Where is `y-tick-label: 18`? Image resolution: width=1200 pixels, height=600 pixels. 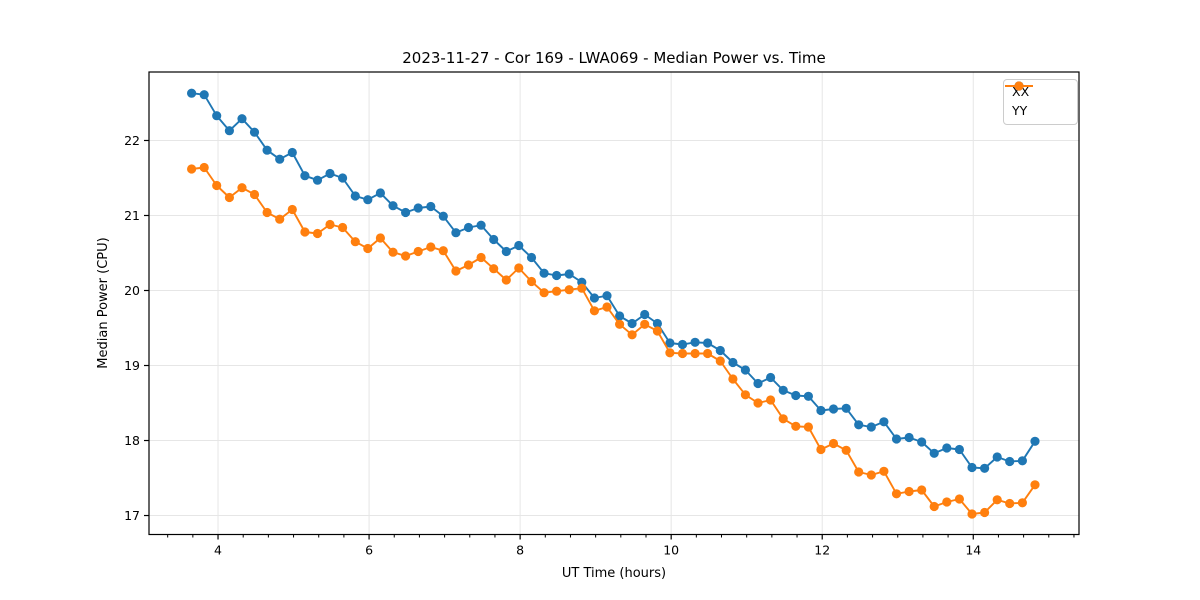
y-tick-label: 18 is located at coordinates (132, 440).